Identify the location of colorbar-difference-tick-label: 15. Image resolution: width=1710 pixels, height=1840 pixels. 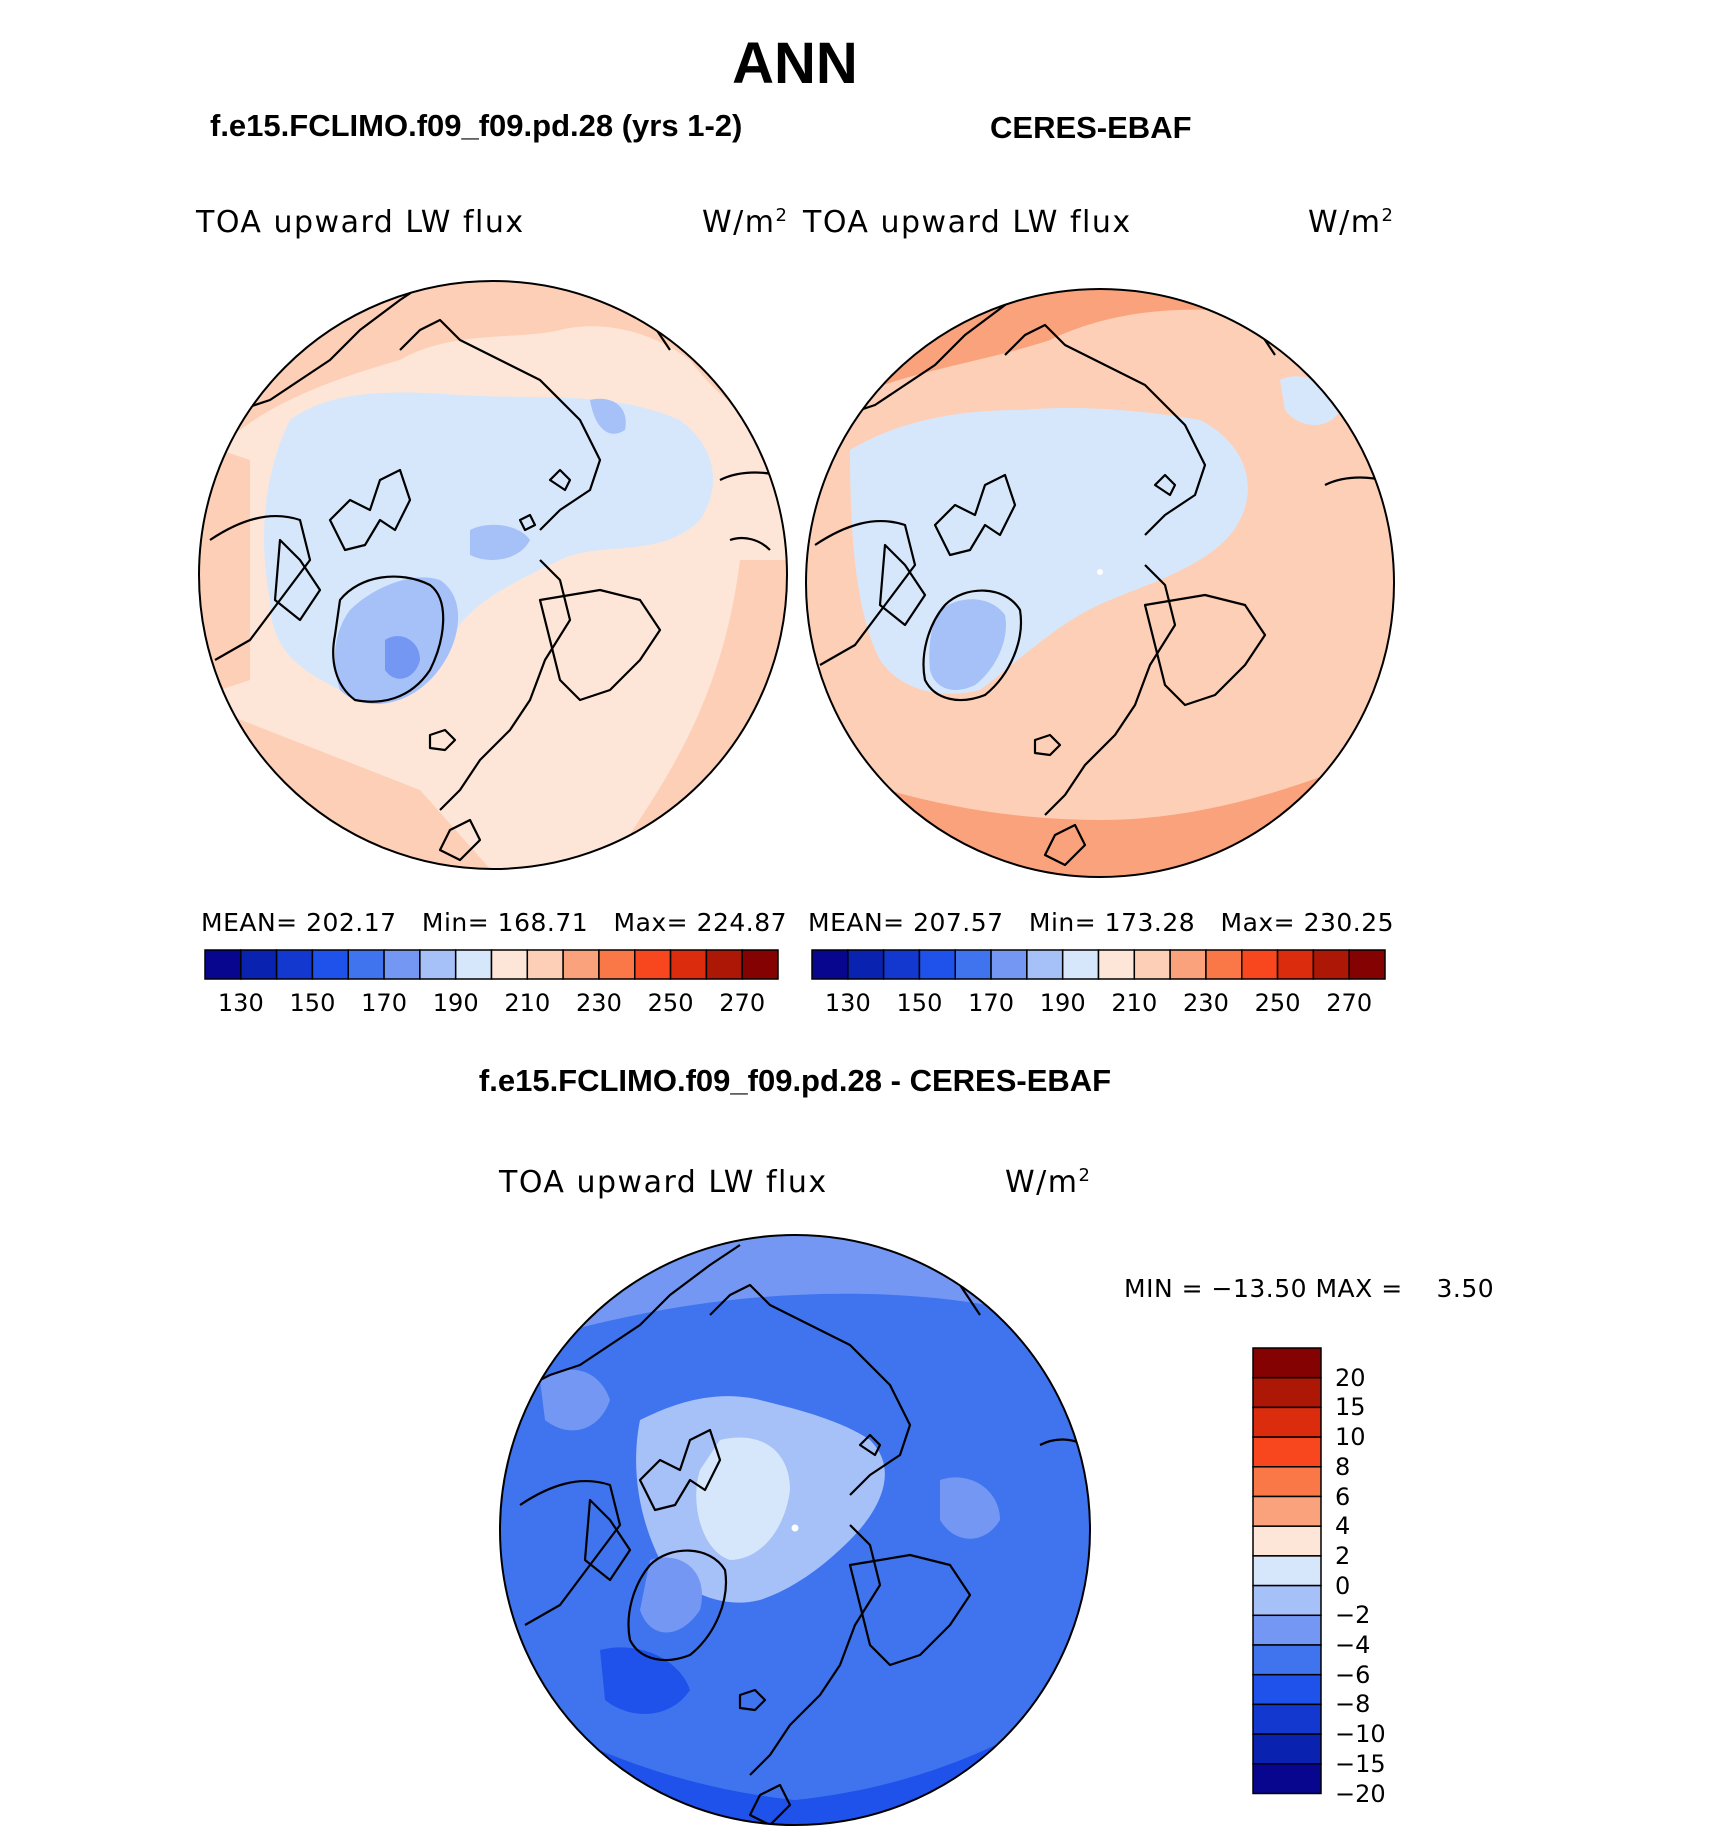
(1350, 1407).